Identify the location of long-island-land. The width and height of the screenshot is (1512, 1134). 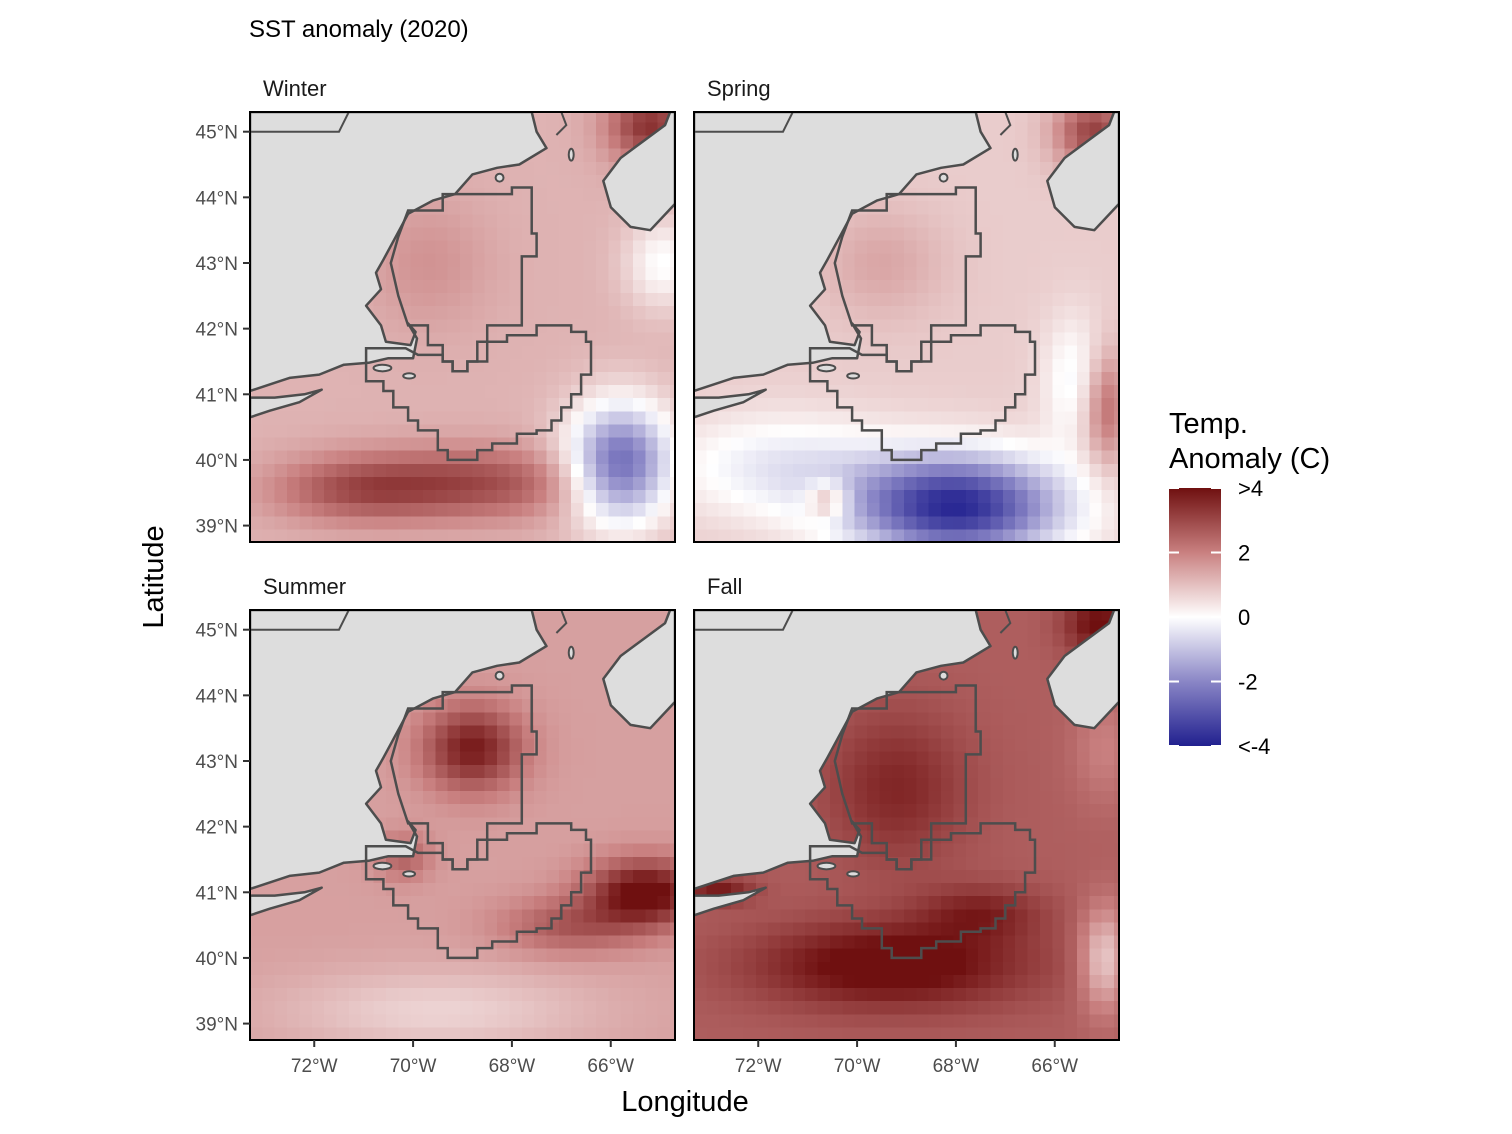
(730, 901).